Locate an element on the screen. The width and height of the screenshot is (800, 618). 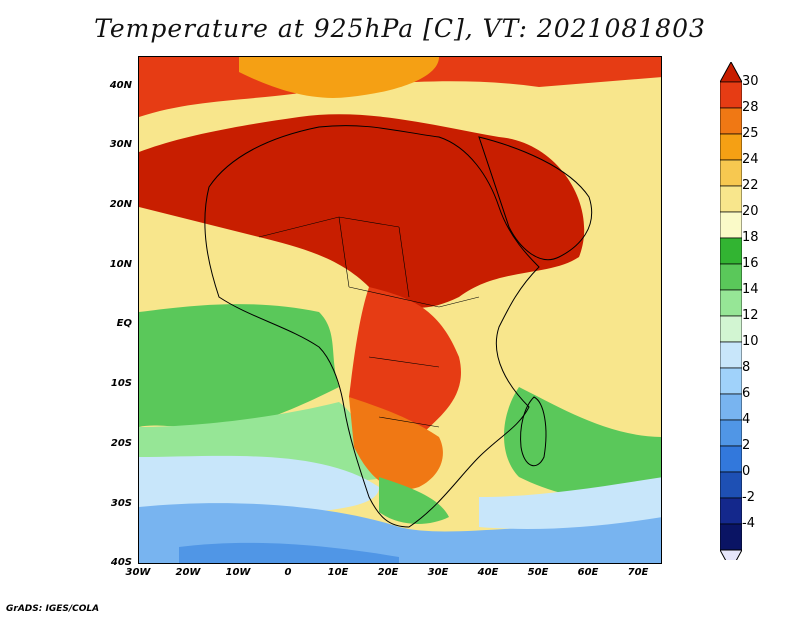
lat-tick-20S: 20S is located at coordinates (121, 443).